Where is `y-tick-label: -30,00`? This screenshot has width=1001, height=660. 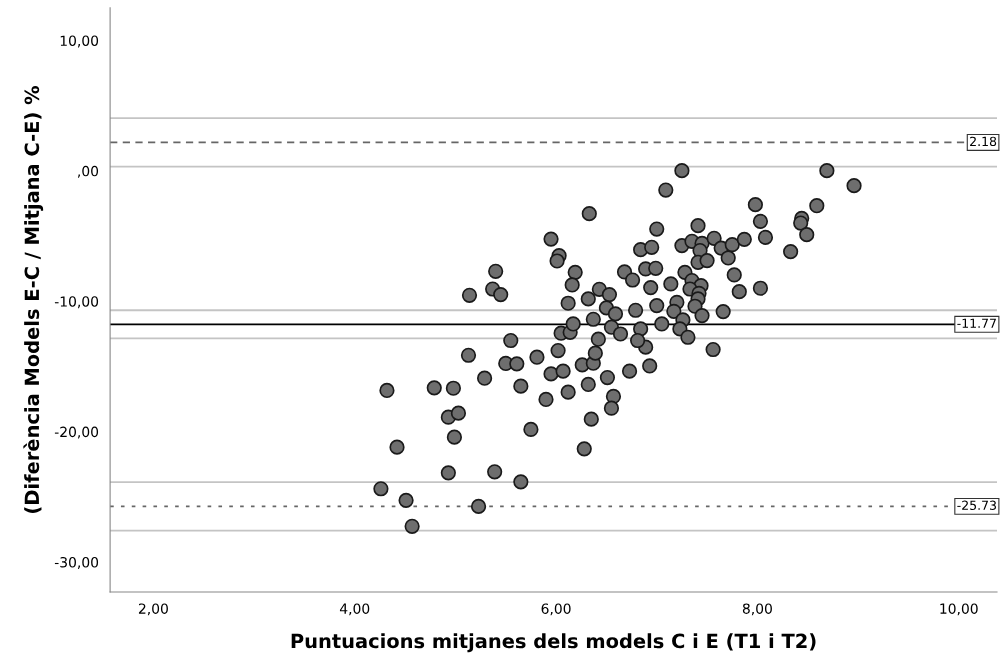
y-tick-label: -30,00 is located at coordinates (76, 563).